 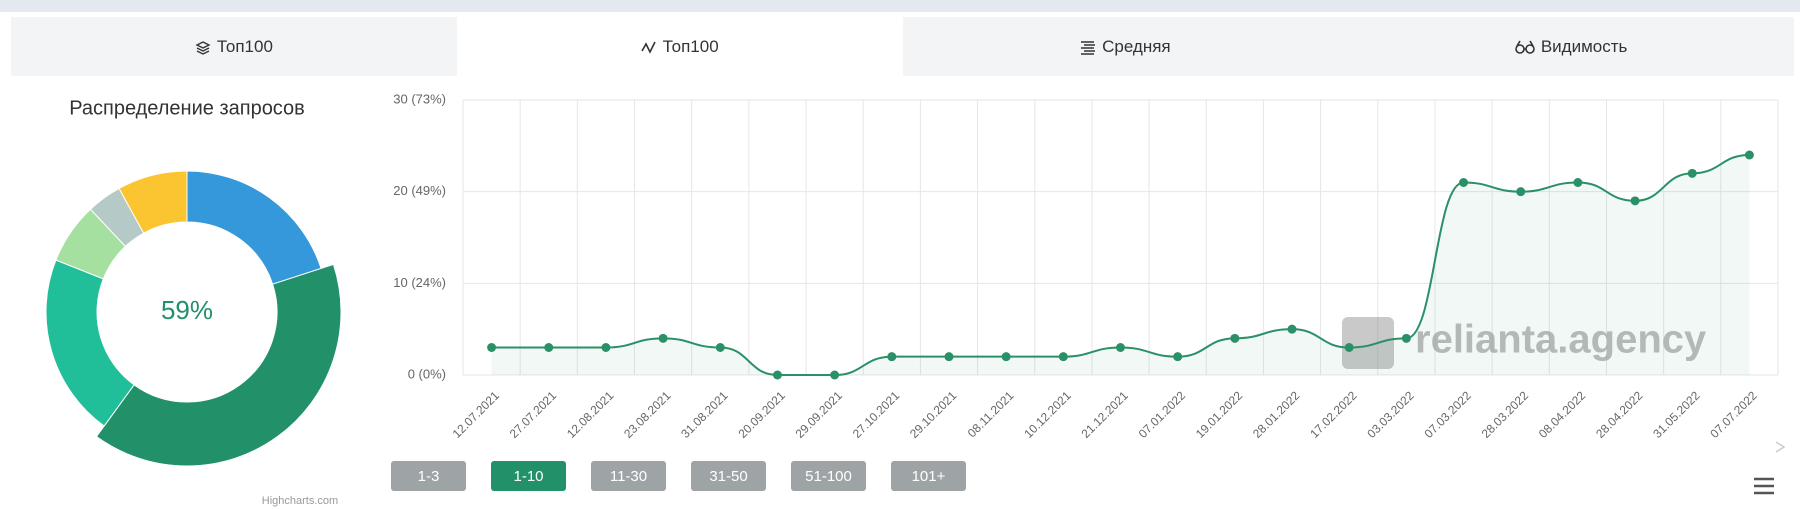 What do you see at coordinates (1136, 46) in the screenshot?
I see `tab-label: Средняя` at bounding box center [1136, 46].